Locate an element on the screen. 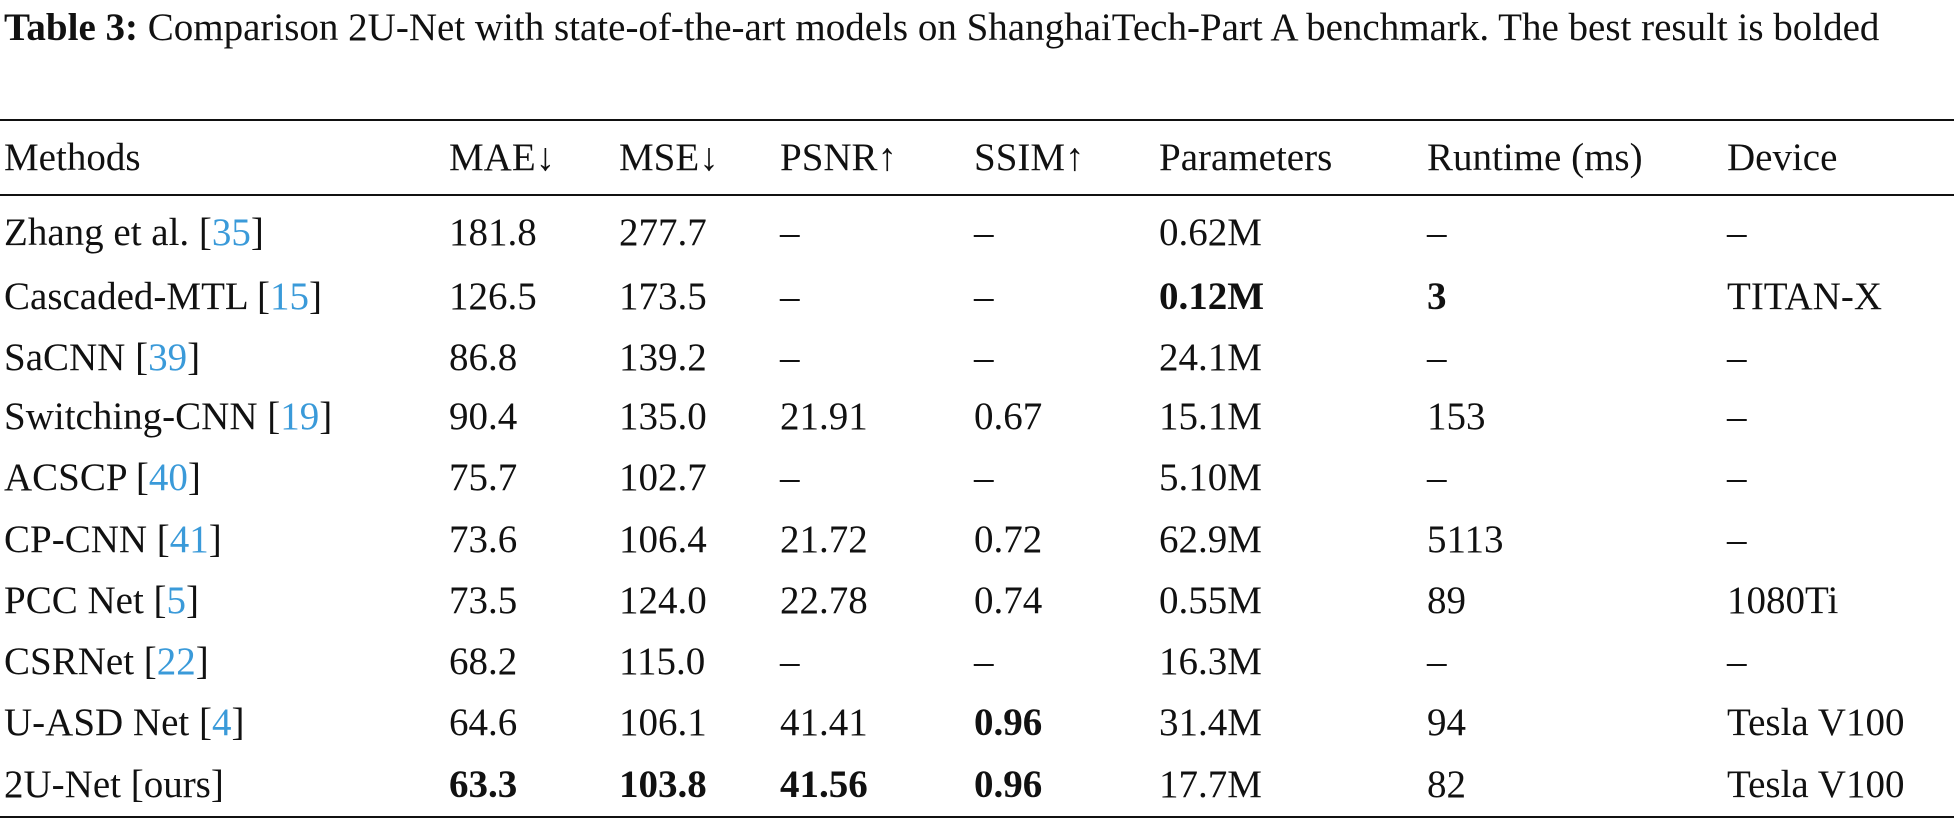  table-cell: 126.5 is located at coordinates (493, 296).